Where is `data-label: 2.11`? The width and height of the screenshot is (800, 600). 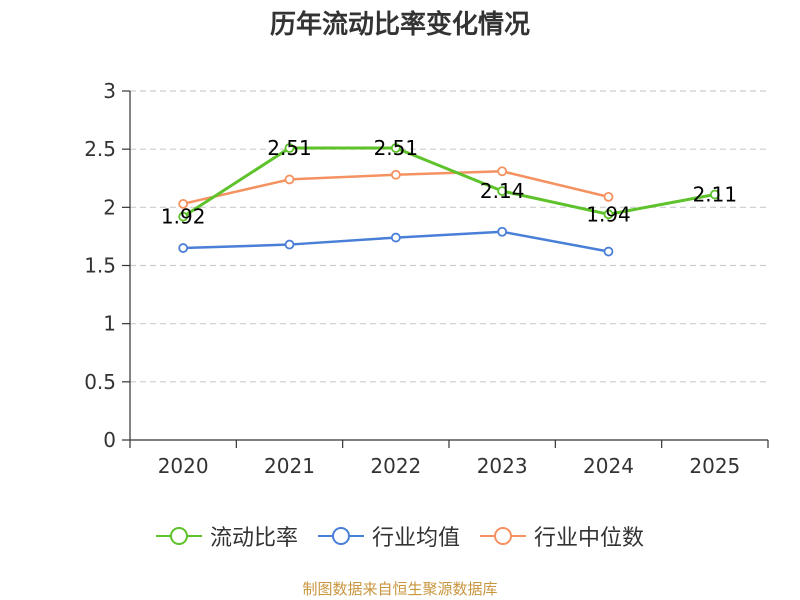 data-label: 2.11 is located at coordinates (715, 195).